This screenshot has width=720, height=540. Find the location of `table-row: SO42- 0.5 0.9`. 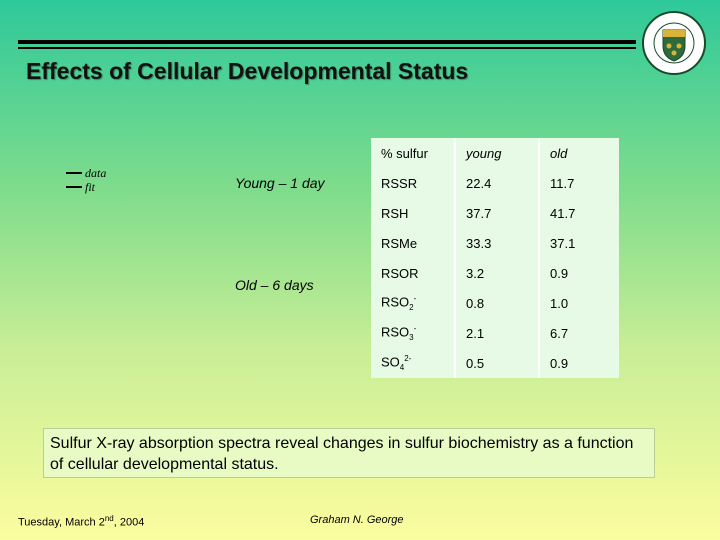

table-row: SO42- 0.5 0.9 is located at coordinates (495, 363).